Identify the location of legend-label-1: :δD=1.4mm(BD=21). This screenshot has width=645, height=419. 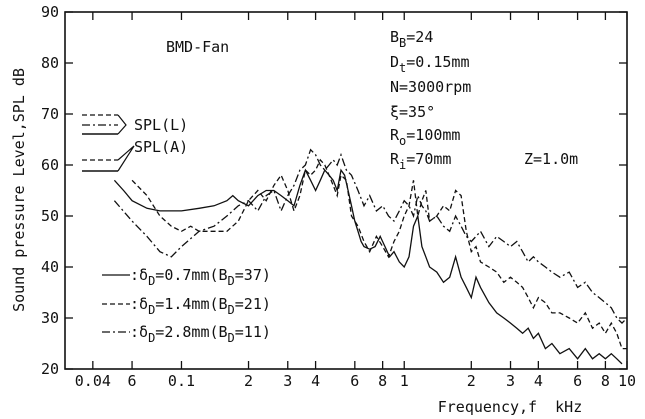
(200, 306).